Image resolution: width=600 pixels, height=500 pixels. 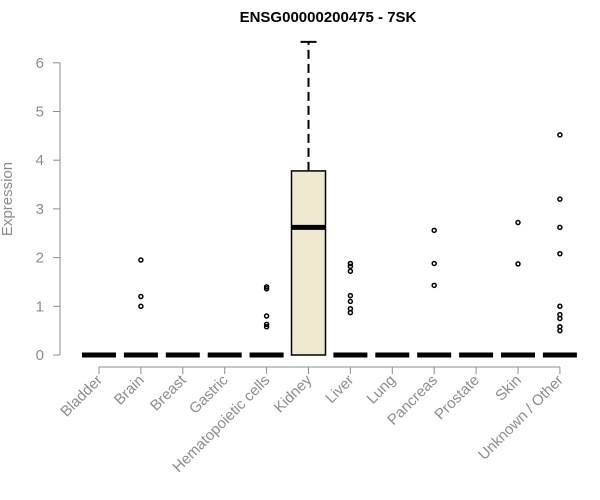 I want to click on box-skin, so click(x=518, y=288).